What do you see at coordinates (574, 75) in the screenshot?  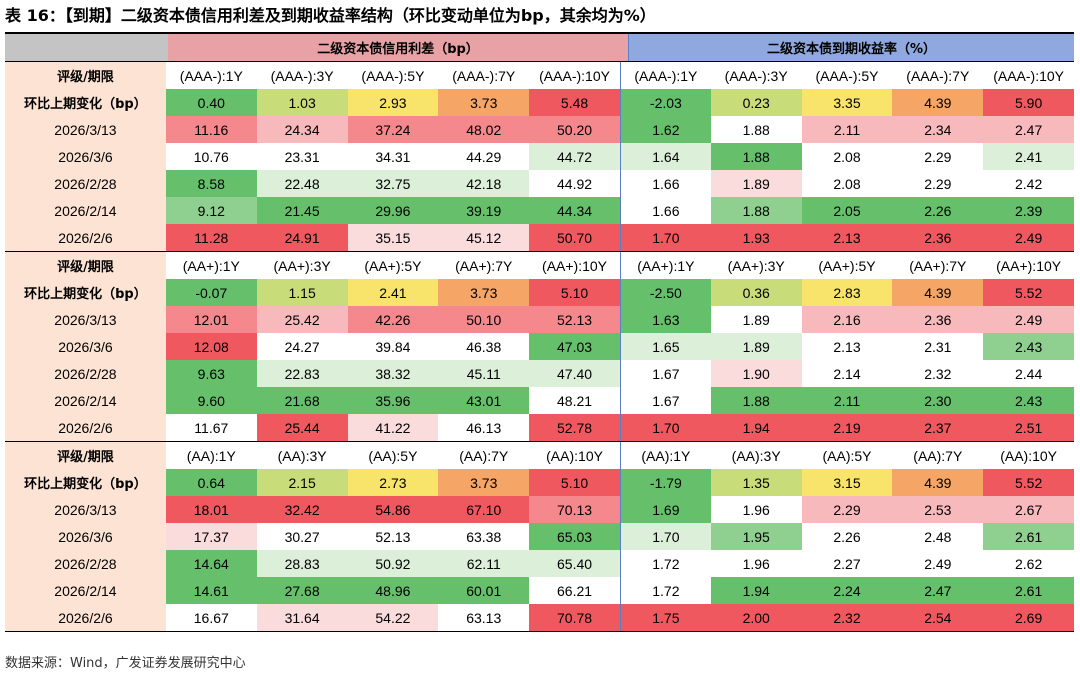 I see `spread-column-header: (AAA-):10Y` at bounding box center [574, 75].